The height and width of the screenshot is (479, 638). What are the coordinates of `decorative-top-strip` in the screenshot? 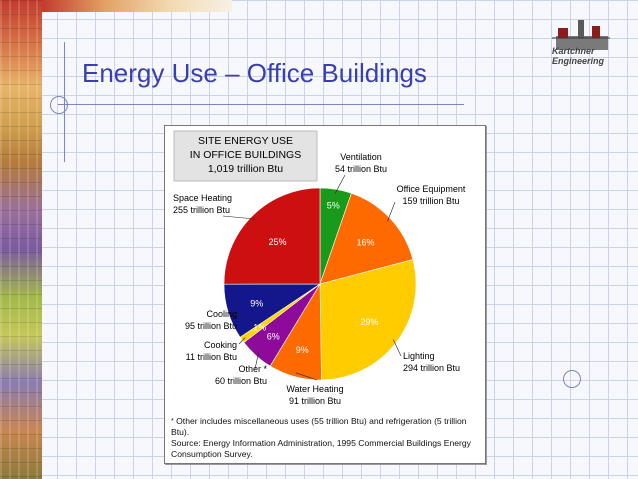 It's located at (137, 6).